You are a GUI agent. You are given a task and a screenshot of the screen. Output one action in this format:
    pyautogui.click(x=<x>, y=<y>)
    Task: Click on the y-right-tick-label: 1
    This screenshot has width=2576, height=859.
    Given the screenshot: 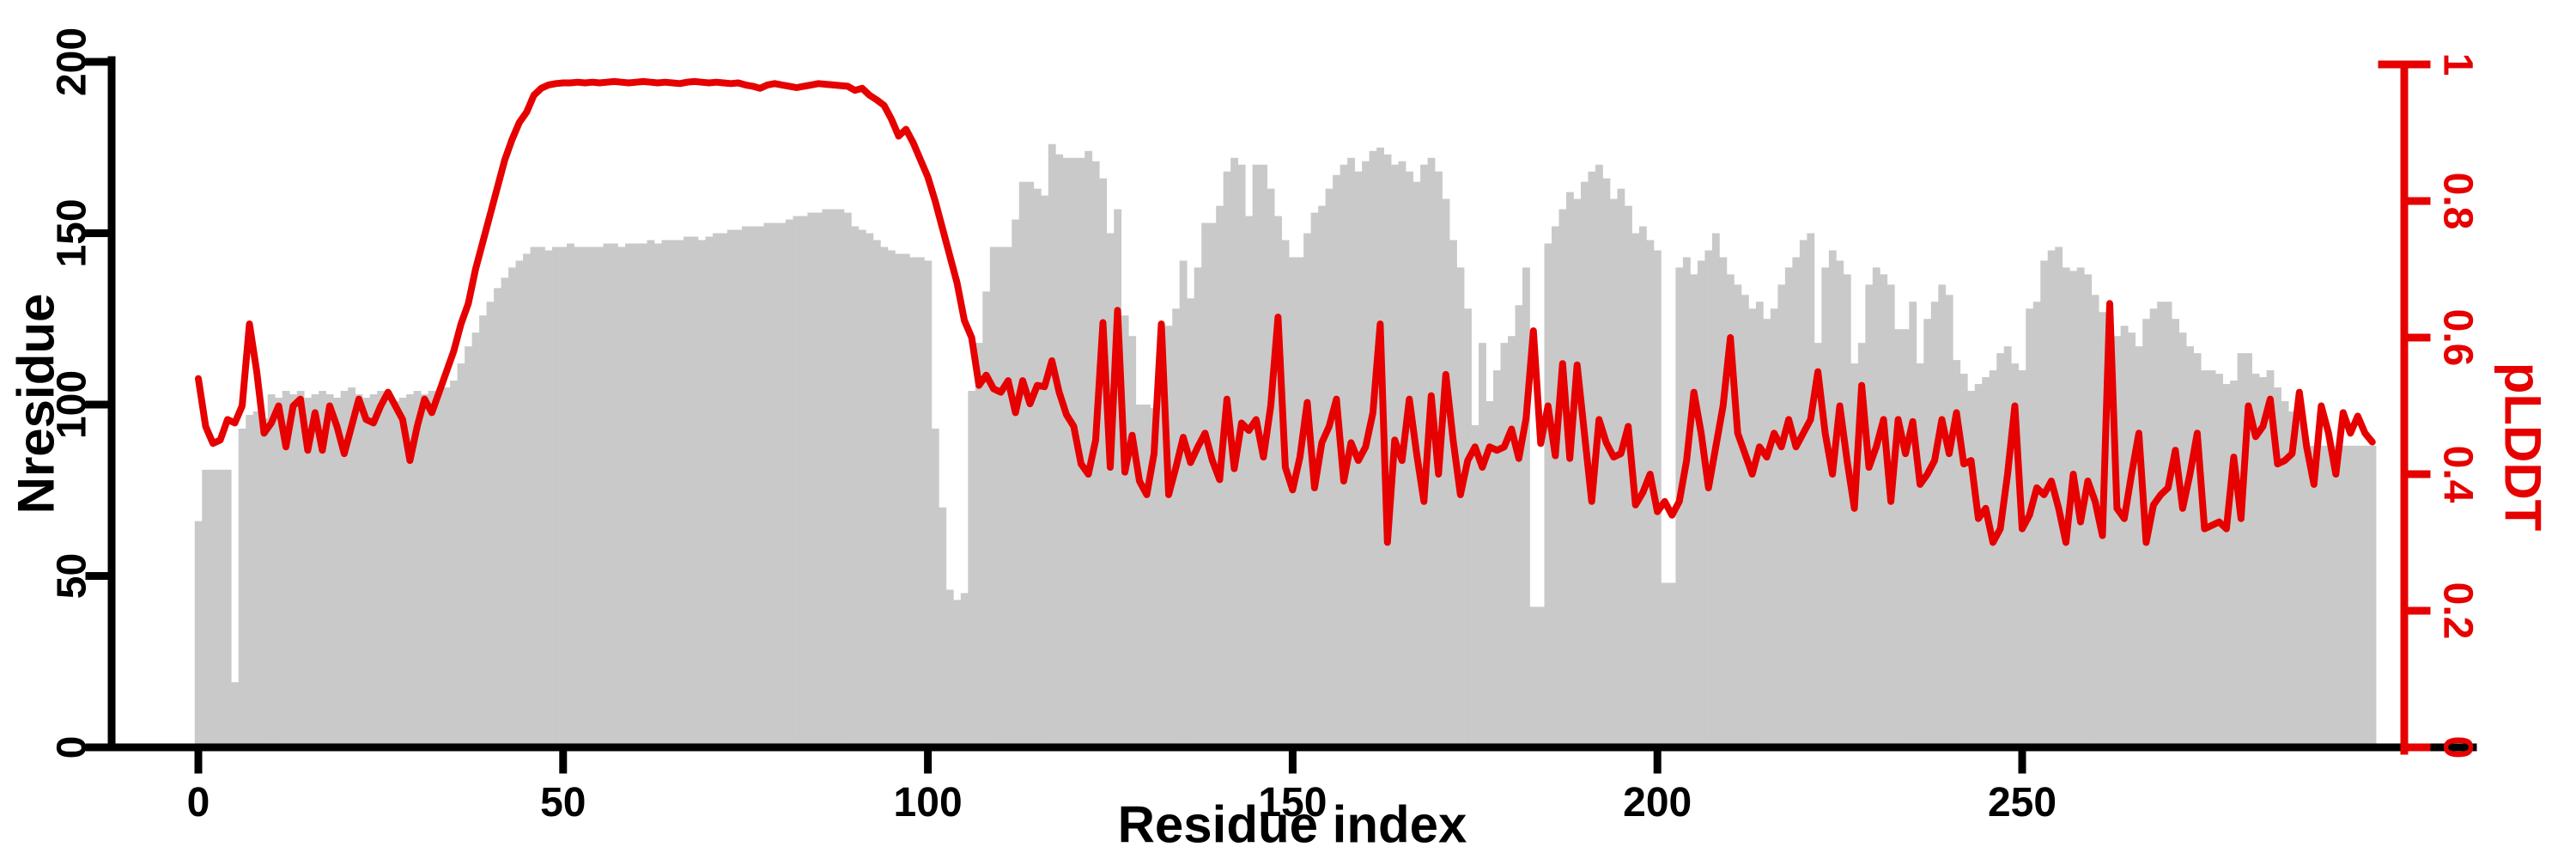 What is the action you would take?
    pyautogui.click(x=2458, y=64)
    